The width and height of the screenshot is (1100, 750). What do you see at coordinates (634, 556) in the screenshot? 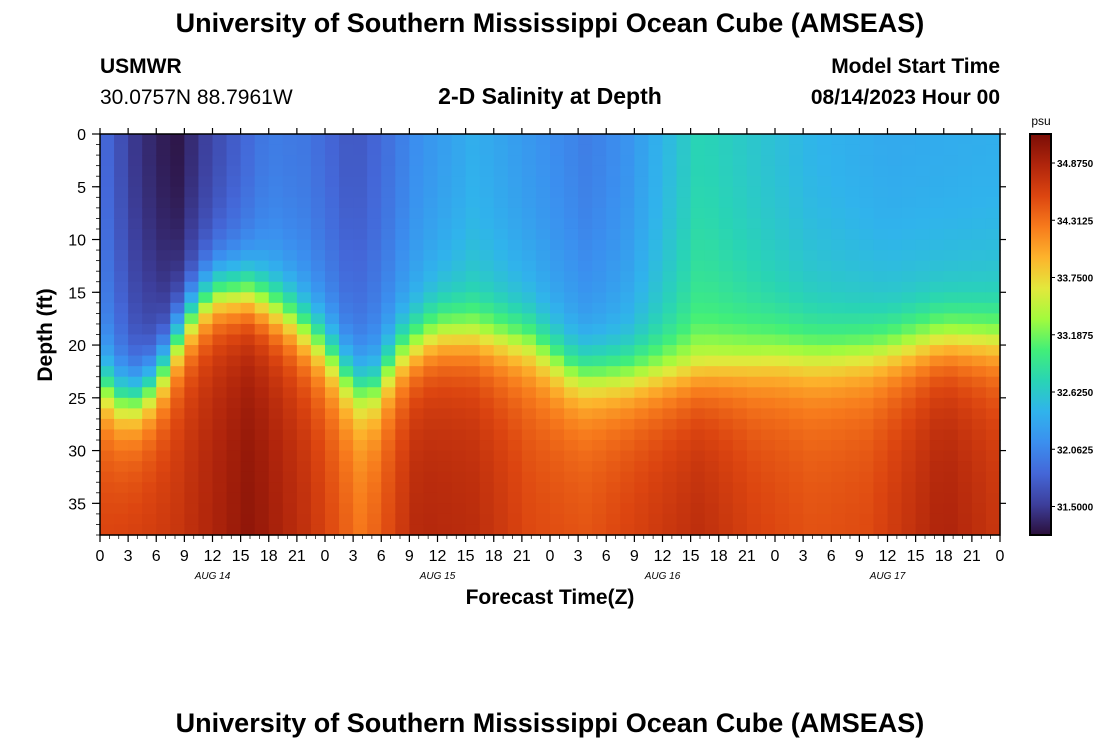
I see `x-tick-label: 9` at bounding box center [634, 556].